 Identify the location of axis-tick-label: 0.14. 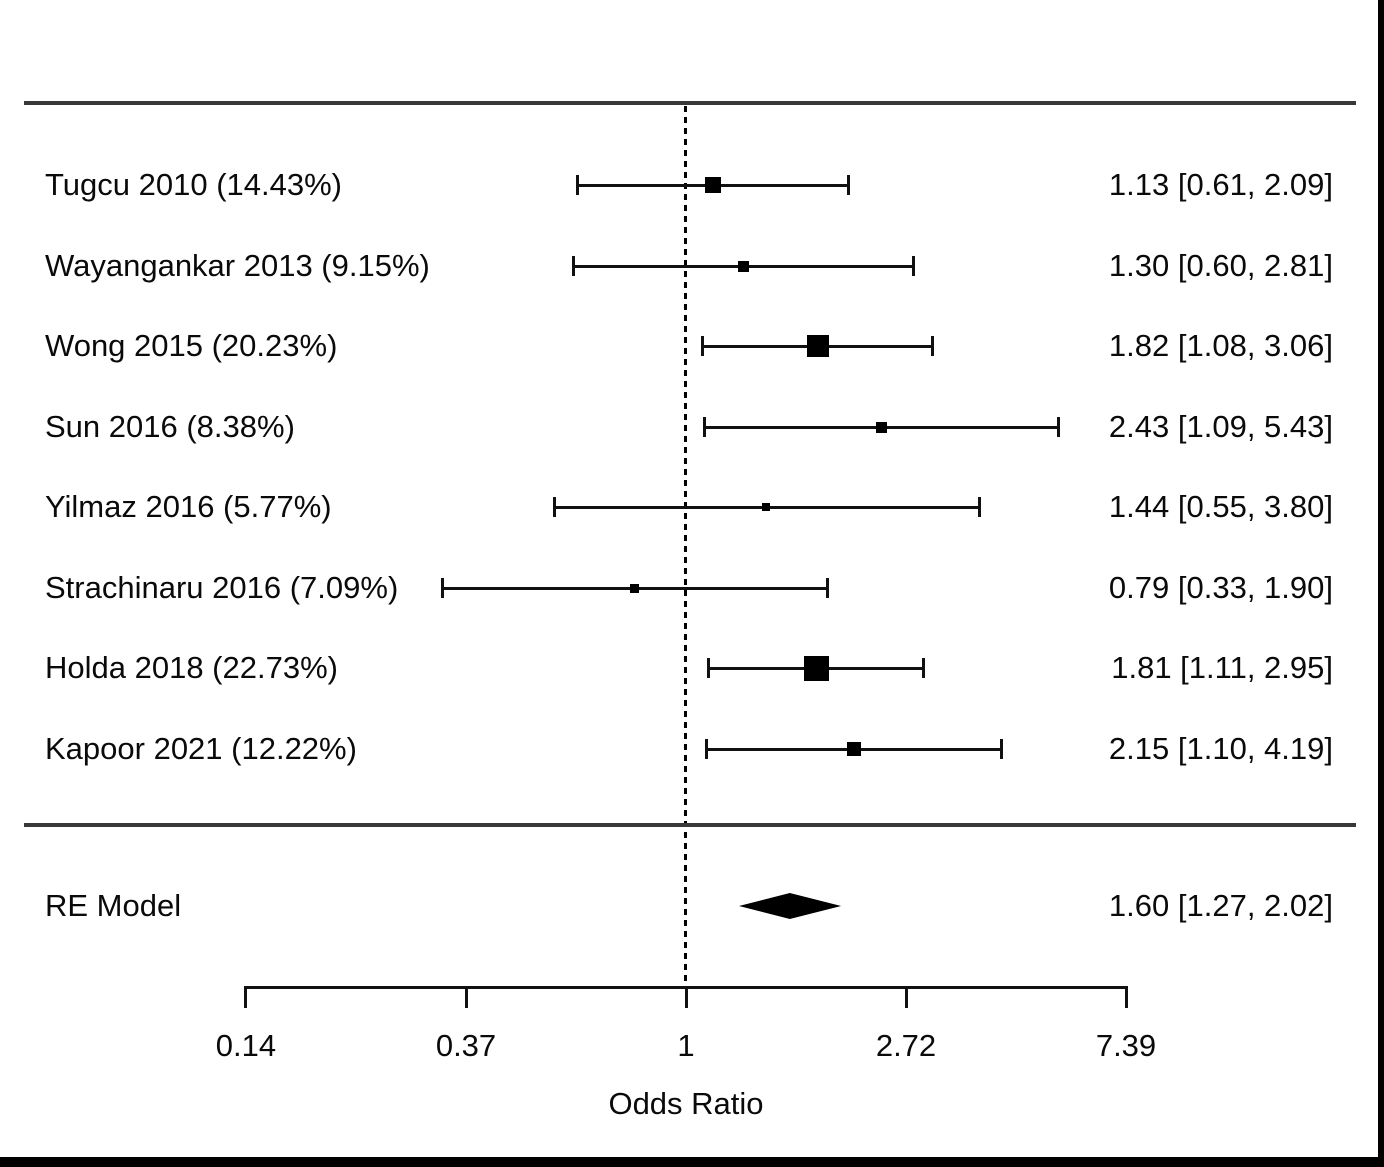
(246, 1045).